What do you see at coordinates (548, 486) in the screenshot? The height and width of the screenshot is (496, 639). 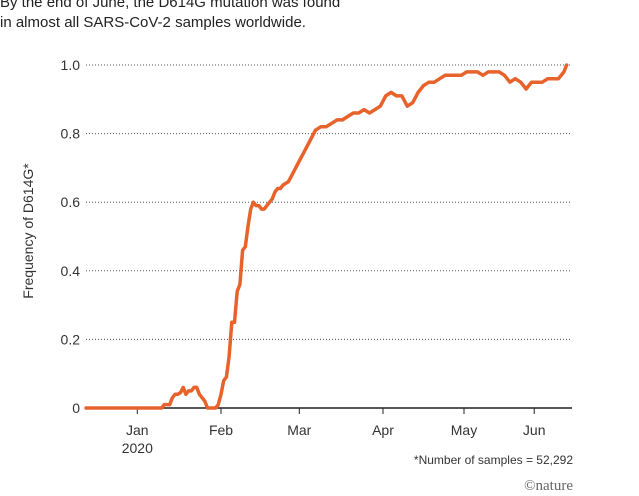 I see `nature-logo: ©nature` at bounding box center [548, 486].